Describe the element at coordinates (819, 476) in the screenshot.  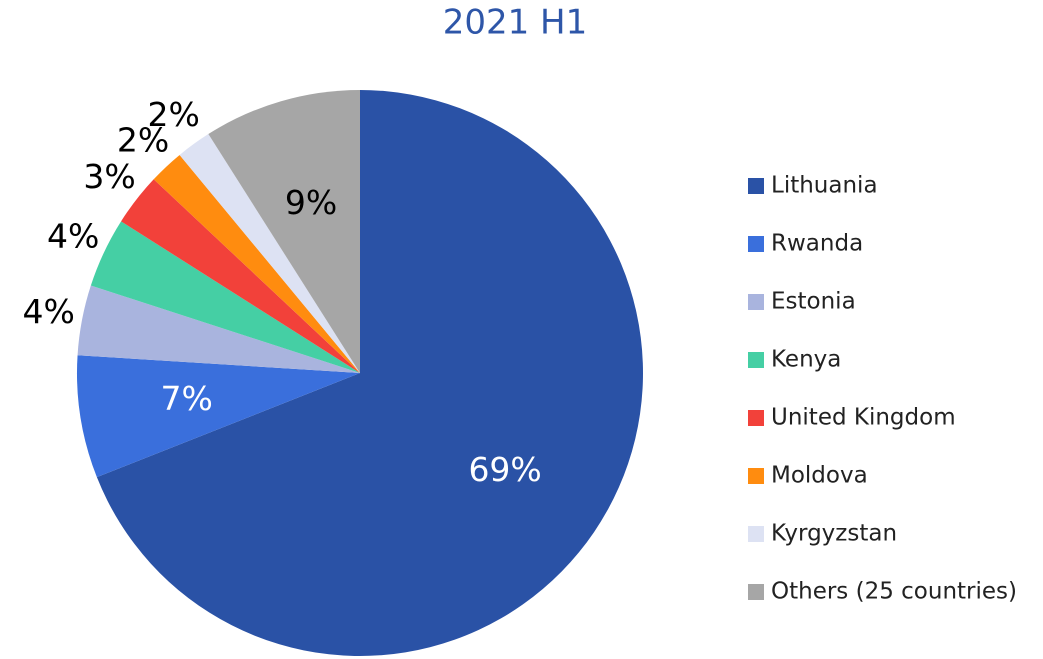
I see `legend-label: Moldova` at that location.